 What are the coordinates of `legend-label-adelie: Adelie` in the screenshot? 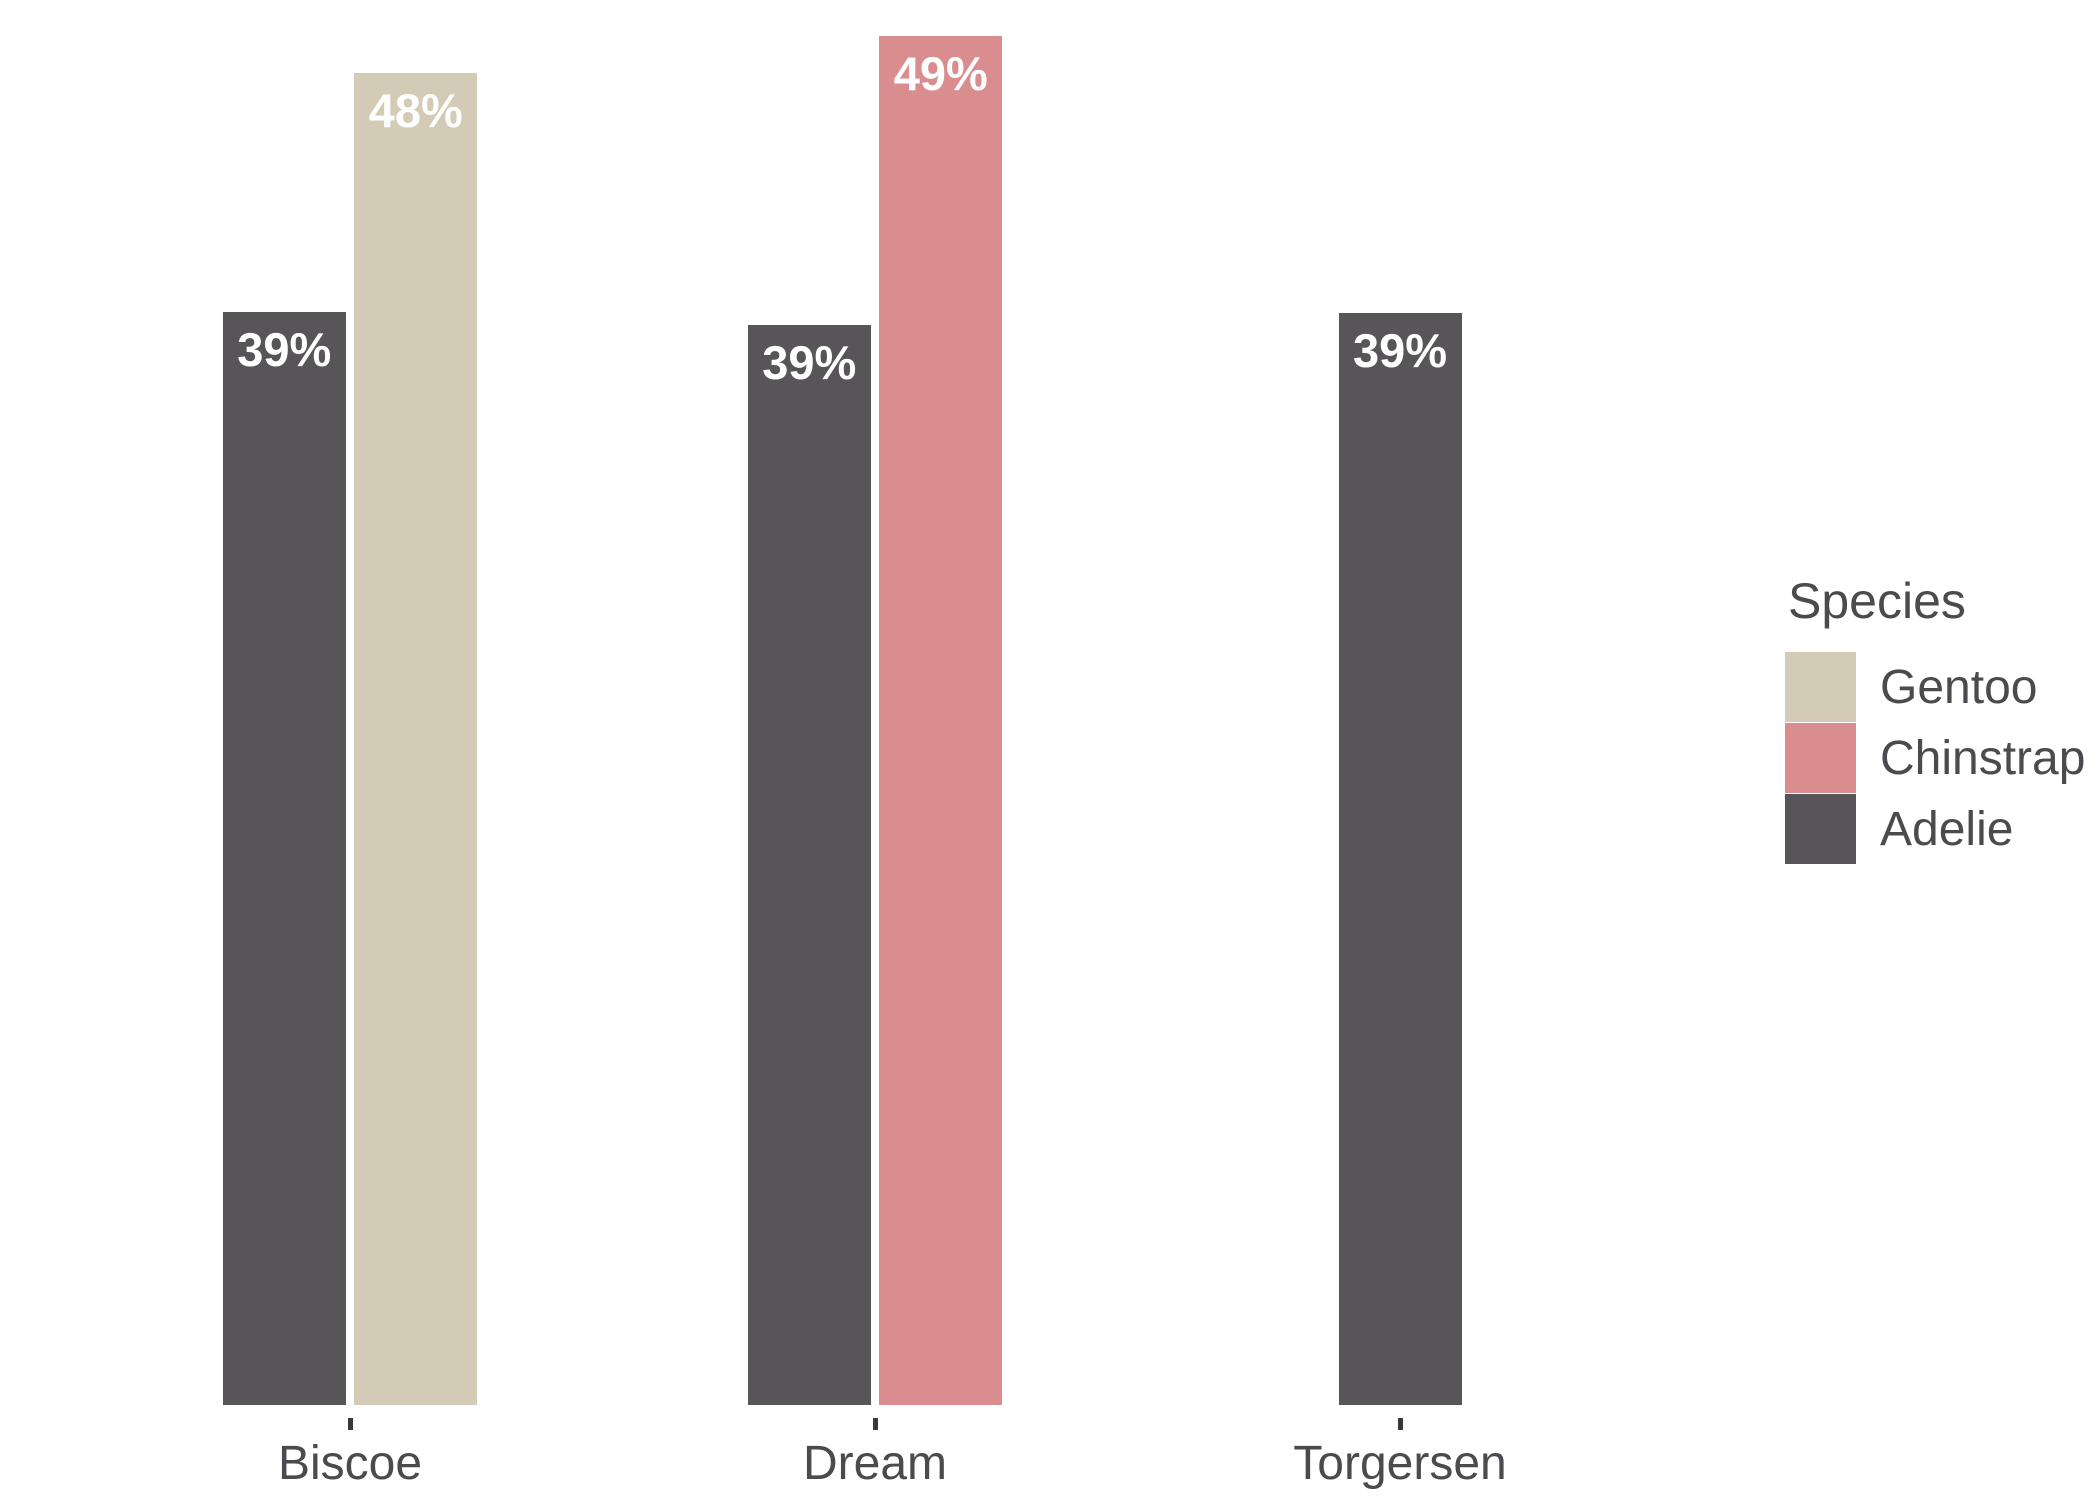 It's located at (1947, 829).